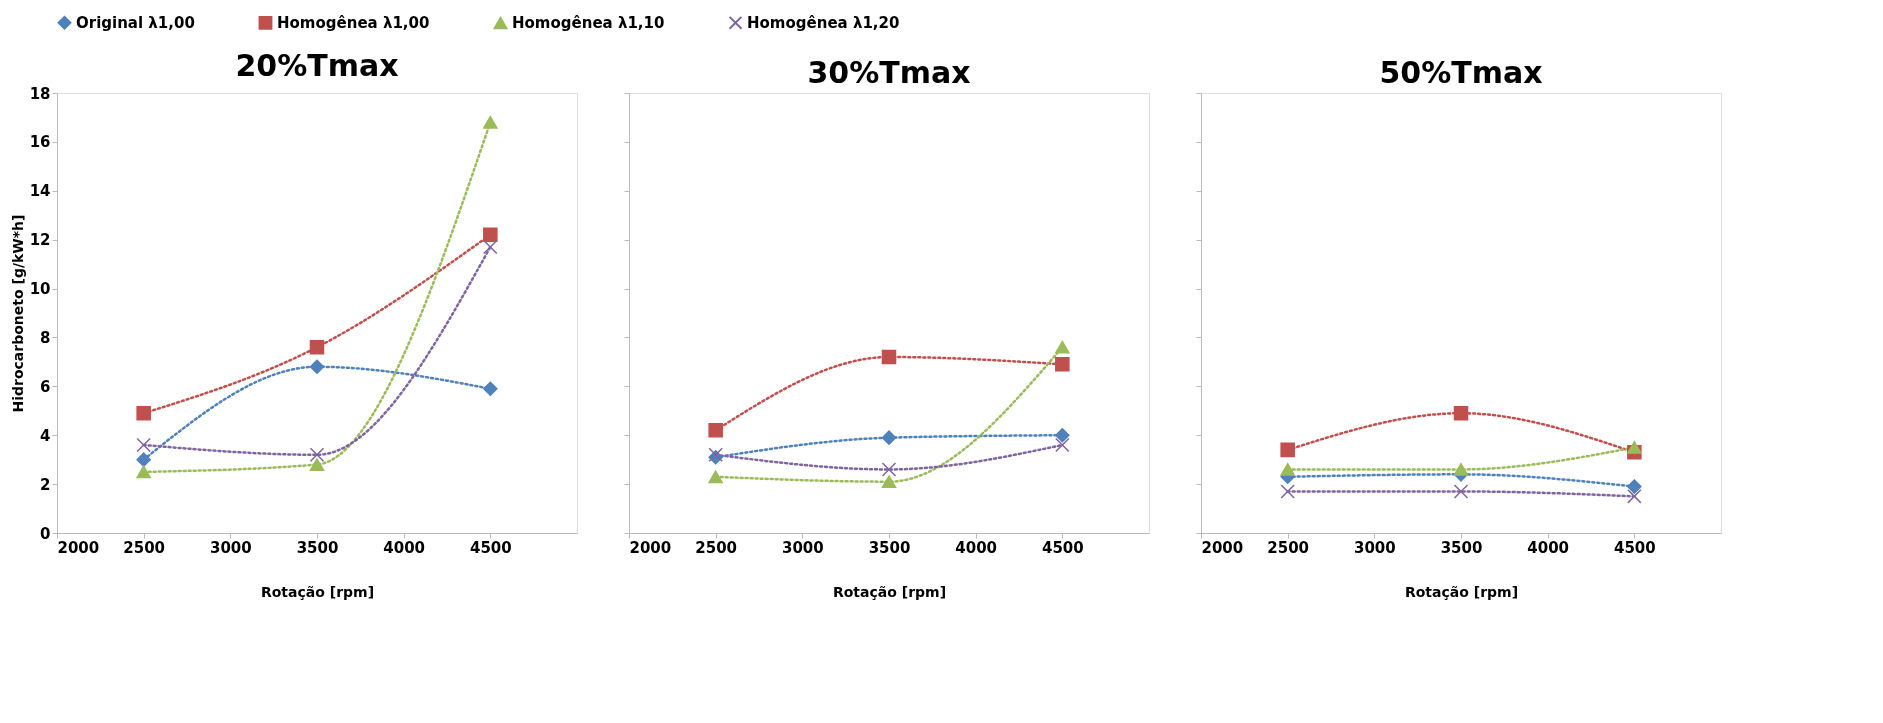 This screenshot has width=1883, height=723. What do you see at coordinates (353, 22) in the screenshot?
I see `legend-label: Homogênea λ1,00` at bounding box center [353, 22].